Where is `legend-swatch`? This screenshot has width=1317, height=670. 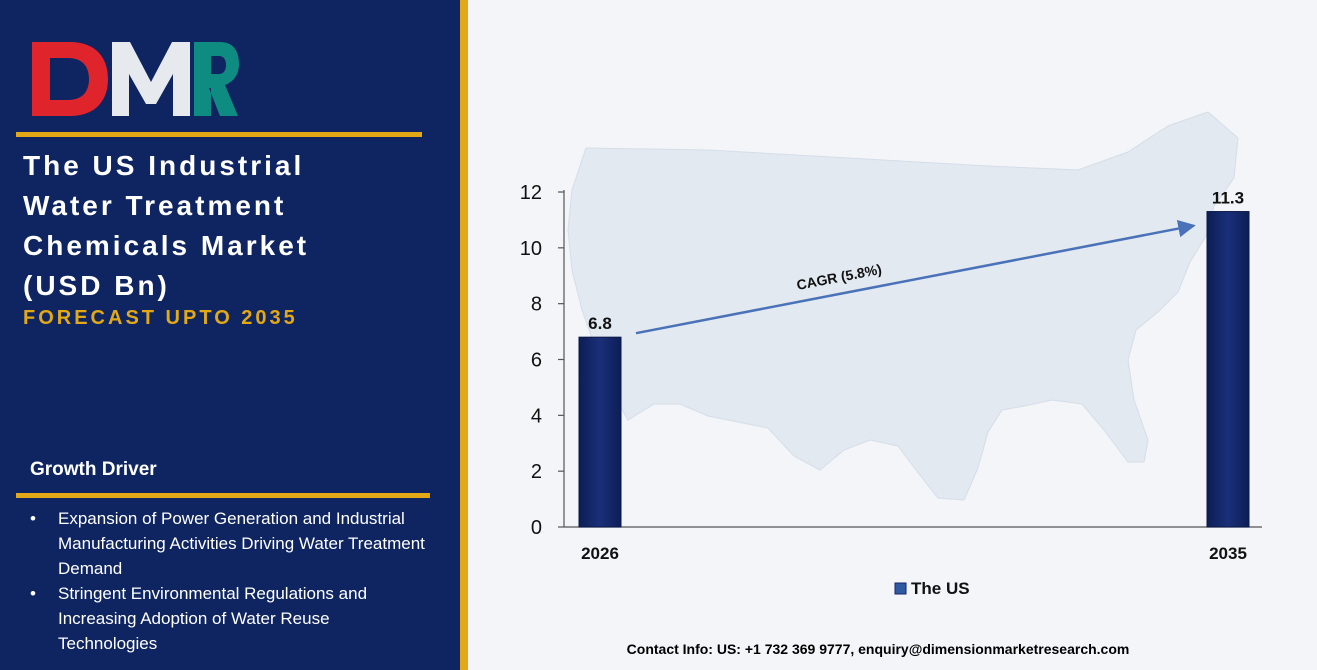
legend-swatch is located at coordinates (900, 588).